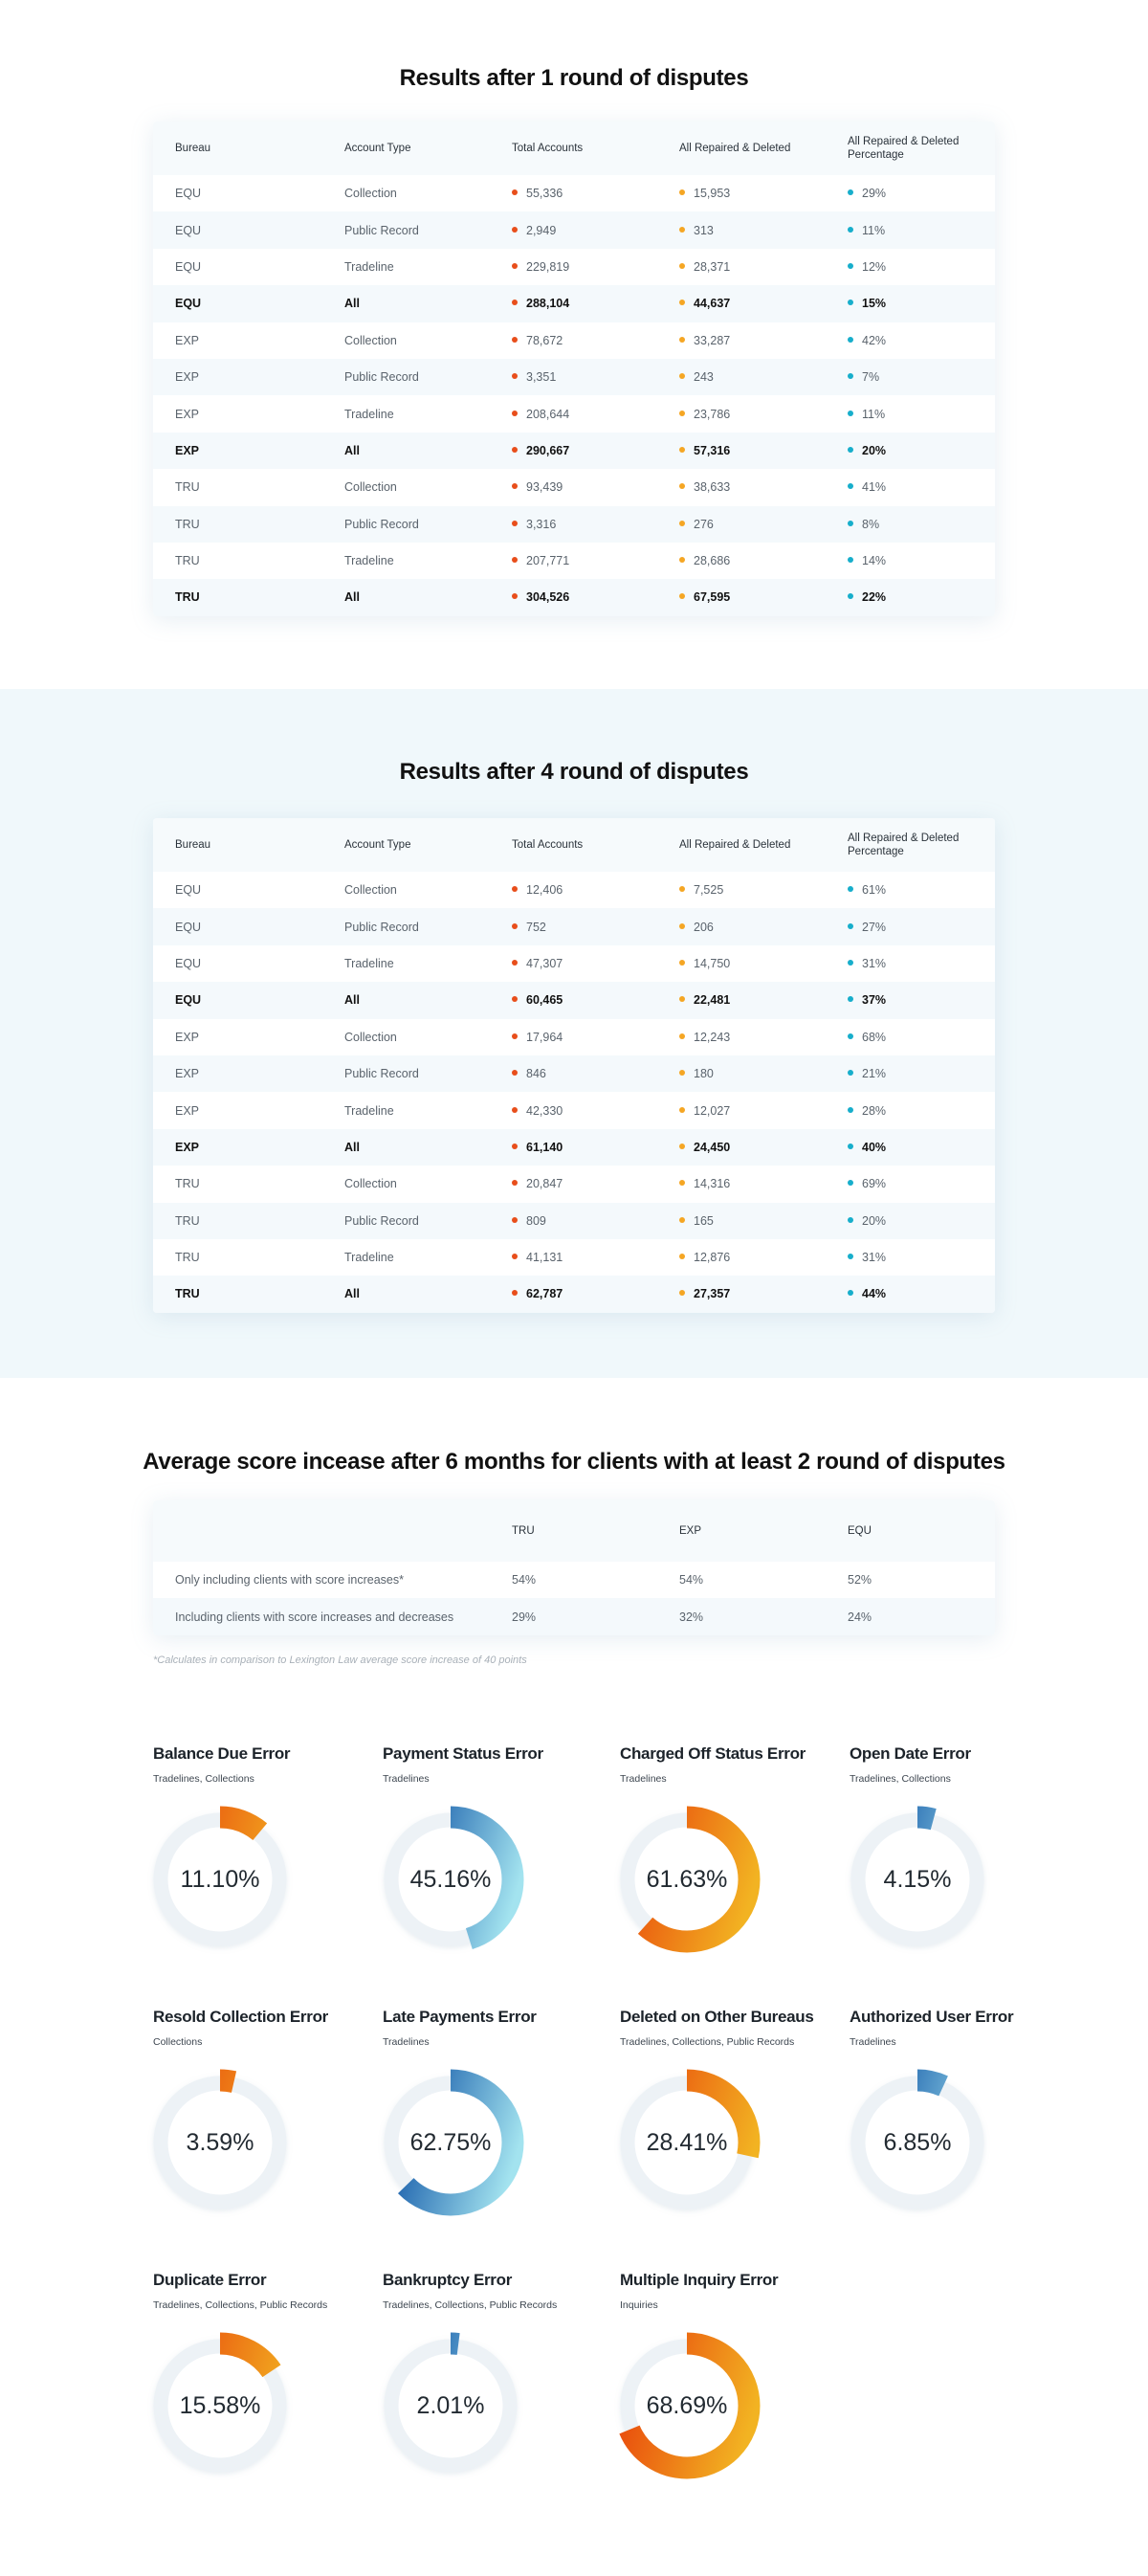 Image resolution: width=1148 pixels, height=2576 pixels. What do you see at coordinates (705, 303) in the screenshot?
I see `table-cell: 44,637` at bounding box center [705, 303].